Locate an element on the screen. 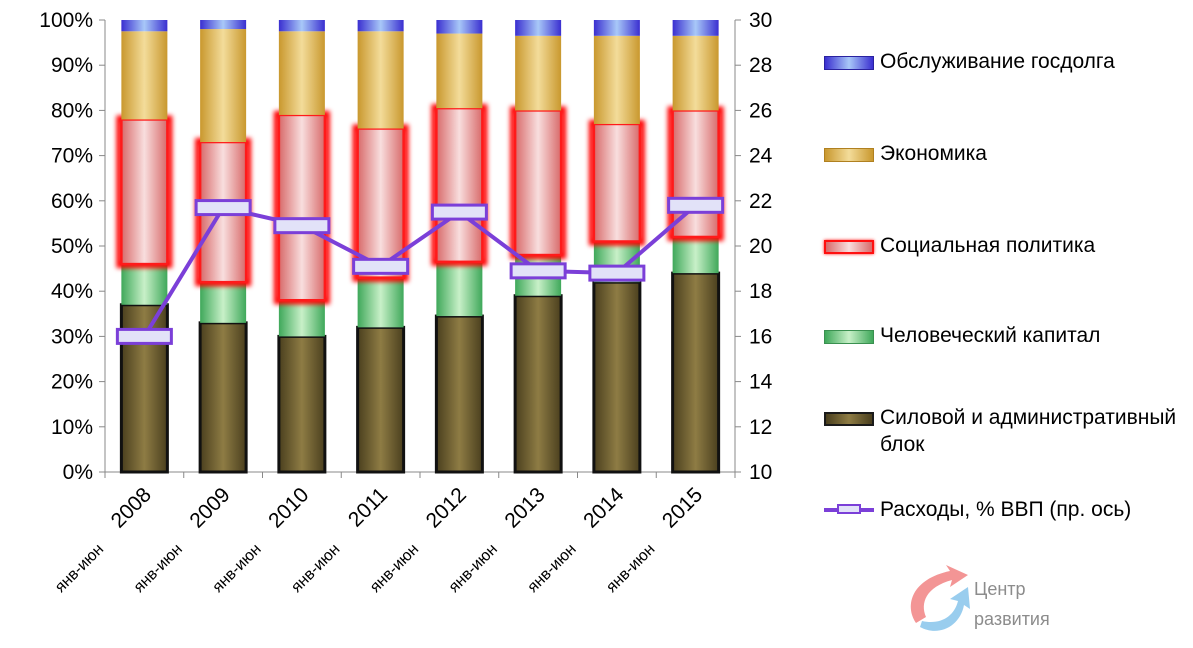 The width and height of the screenshot is (1193, 648). legend-swatch-debt is located at coordinates (849, 63).